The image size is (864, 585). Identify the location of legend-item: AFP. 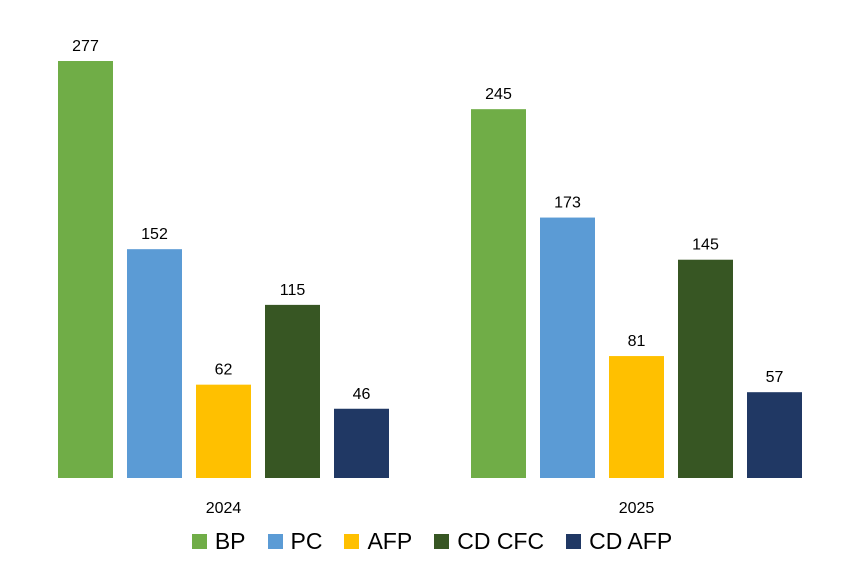
(378, 541).